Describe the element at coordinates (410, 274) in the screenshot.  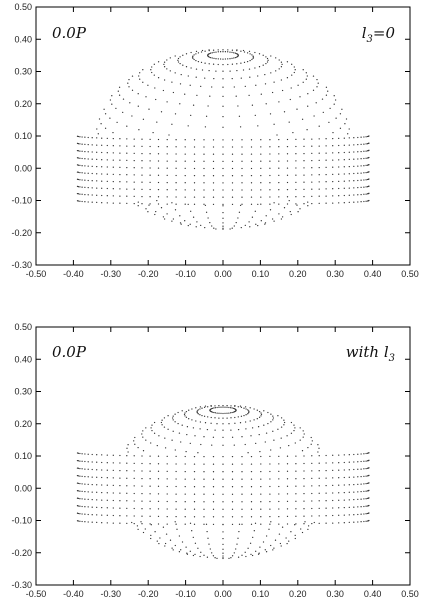
I see `x-tick-label: 0.50` at that location.